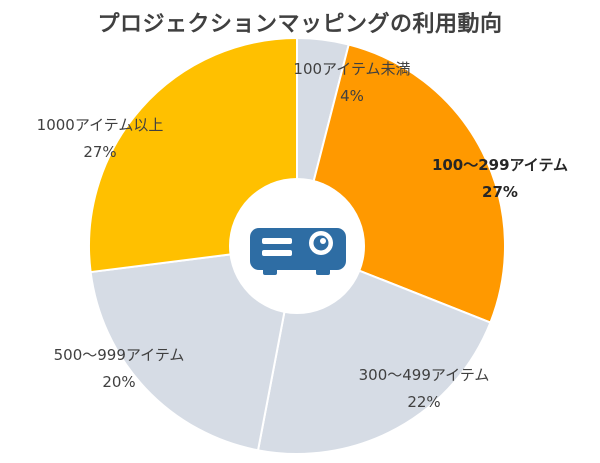 This screenshot has width=600, height=463. I want to click on slice-category-label: 300〜499アイテム, so click(424, 375).